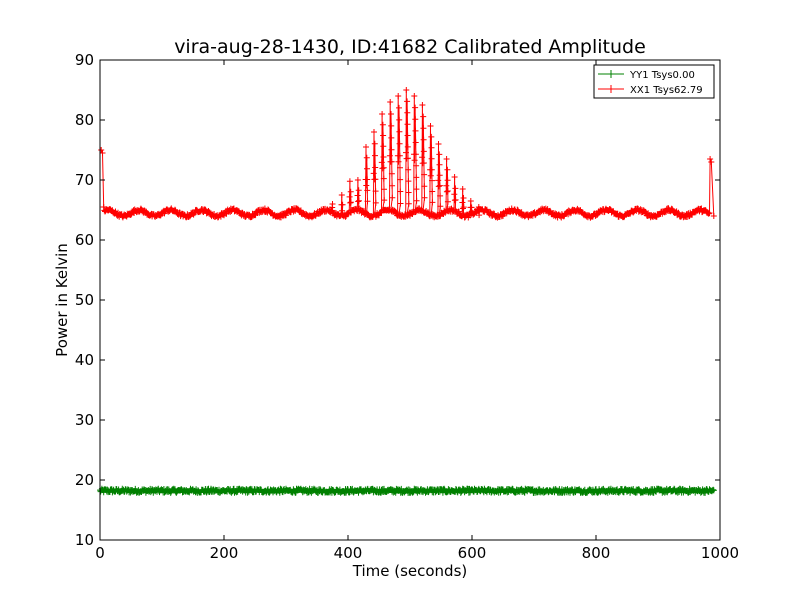 This screenshot has height=600, width=800. I want to click on x-tick-label: 400, so click(348, 553).